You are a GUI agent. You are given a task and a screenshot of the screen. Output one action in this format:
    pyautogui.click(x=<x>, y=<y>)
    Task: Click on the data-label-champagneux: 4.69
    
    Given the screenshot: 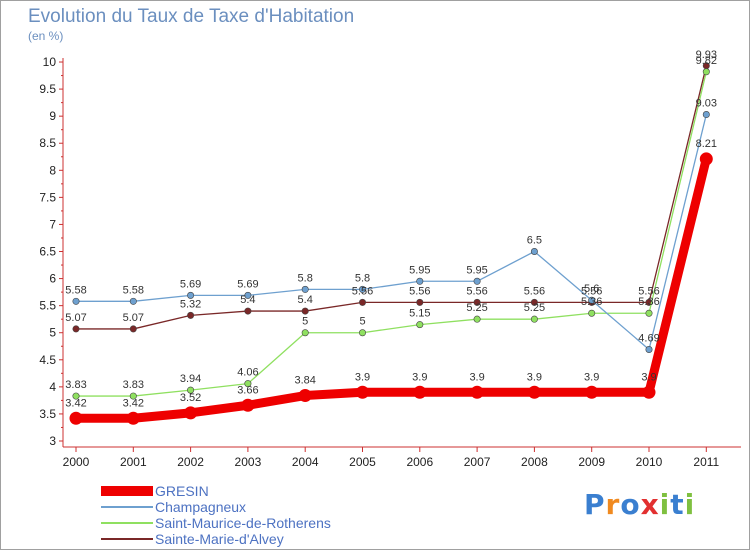 What is the action you would take?
    pyautogui.click(x=648, y=339)
    